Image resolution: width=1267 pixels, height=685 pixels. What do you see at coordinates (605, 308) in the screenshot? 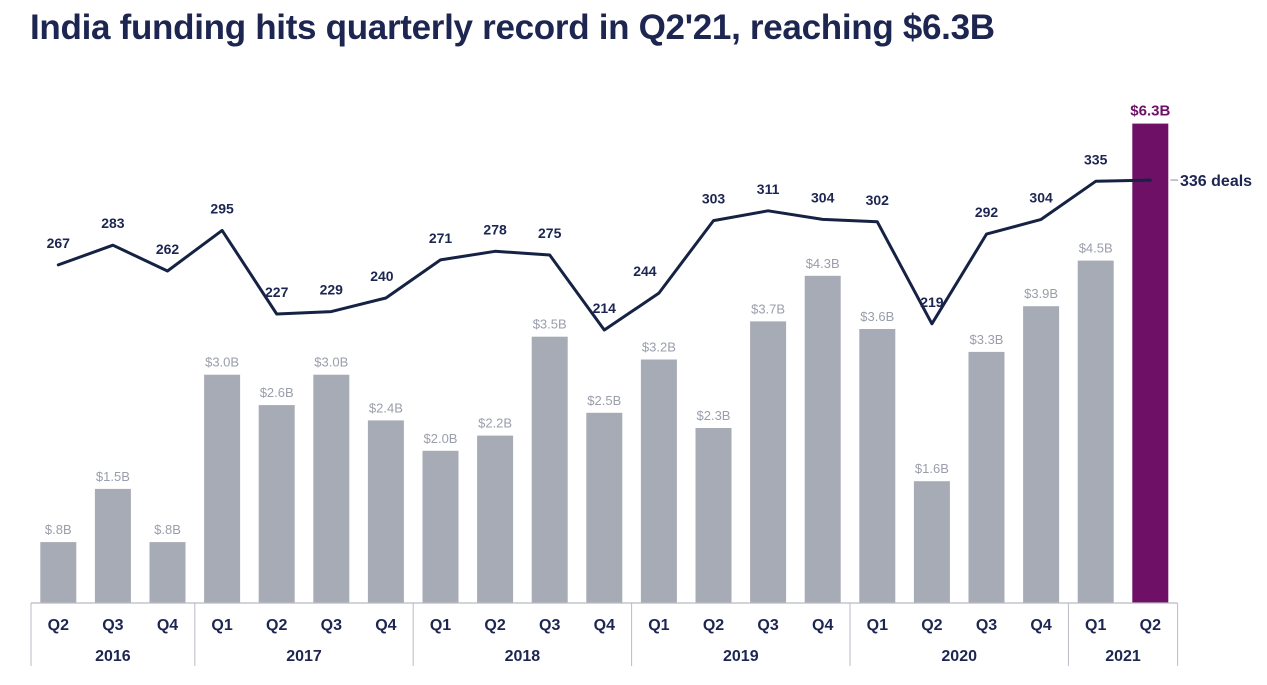
I see `deal-count-label-10: 214` at bounding box center [605, 308].